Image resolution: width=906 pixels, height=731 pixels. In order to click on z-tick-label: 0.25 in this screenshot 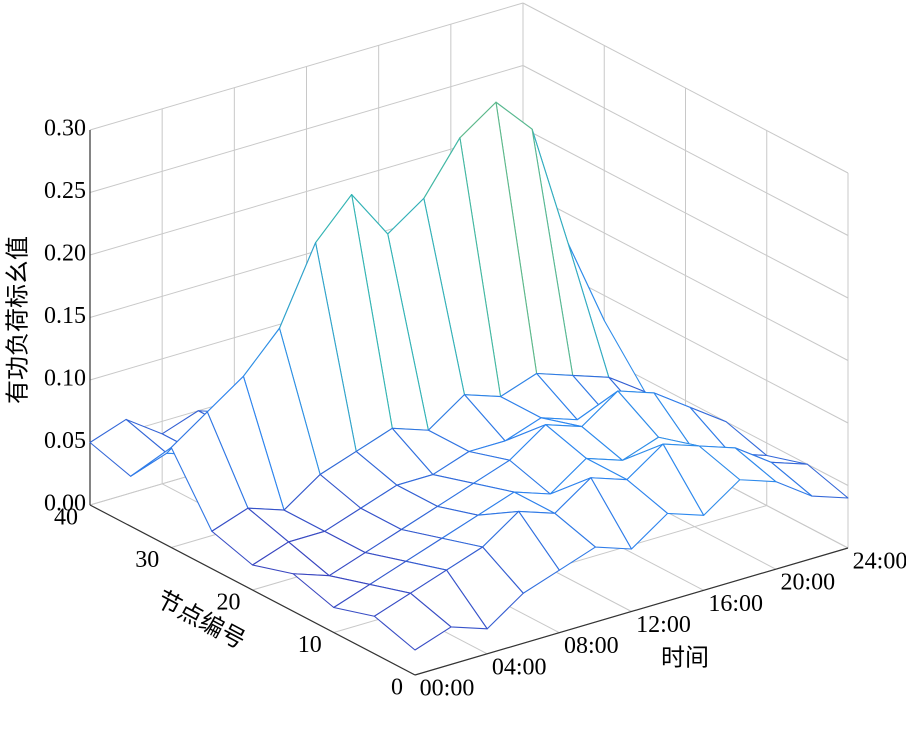, I will do `click(65, 191)`.